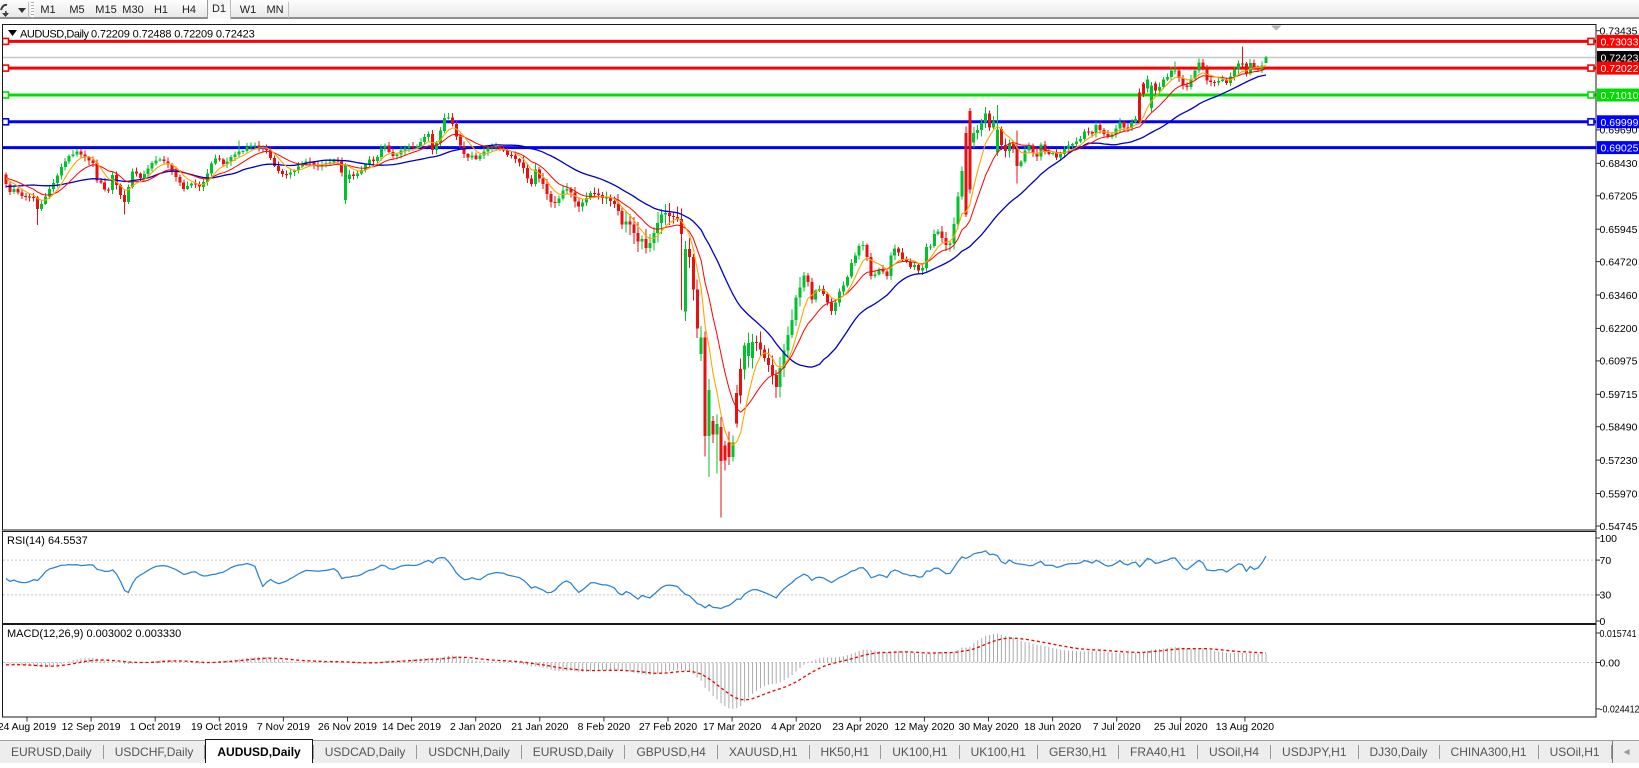 This screenshot has width=1639, height=768. What do you see at coordinates (1619, 296) in the screenshot?
I see `svg-text: 0.63460` at bounding box center [1619, 296].